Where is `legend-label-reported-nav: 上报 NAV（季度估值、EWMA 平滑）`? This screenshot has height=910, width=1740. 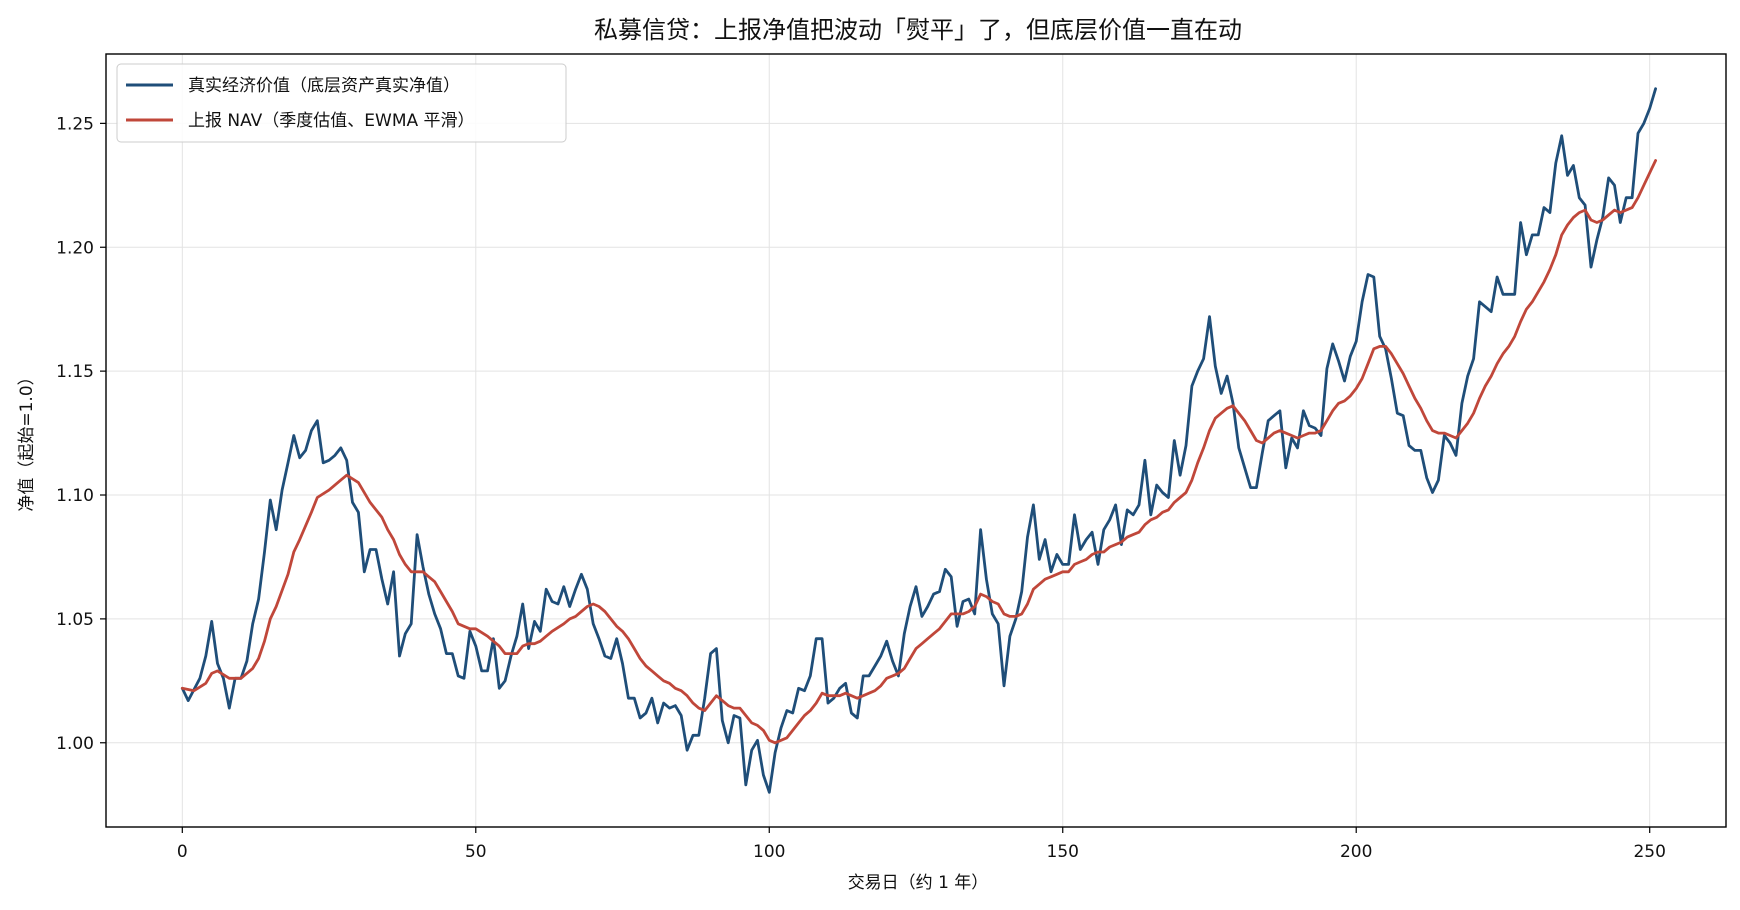 legend-label-reported-nav: 上报 NAV（季度估值、EWMA 平滑） is located at coordinates (331, 121).